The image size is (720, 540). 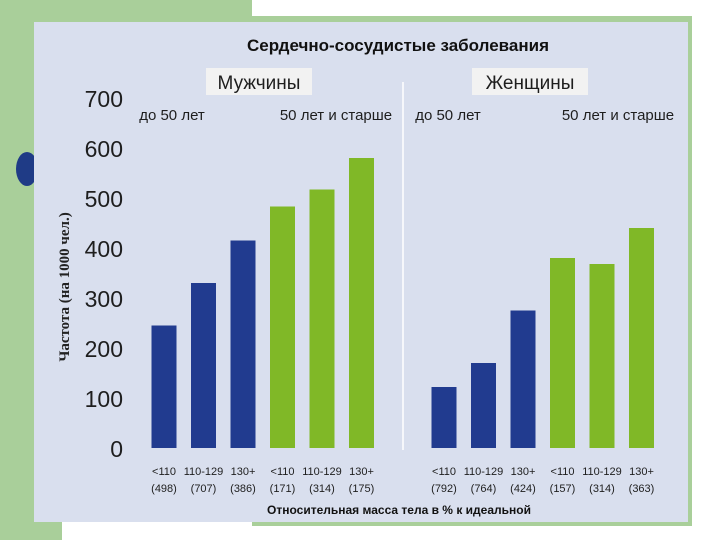 I want to click on x-tick-count: (424), so click(x=523, y=489).